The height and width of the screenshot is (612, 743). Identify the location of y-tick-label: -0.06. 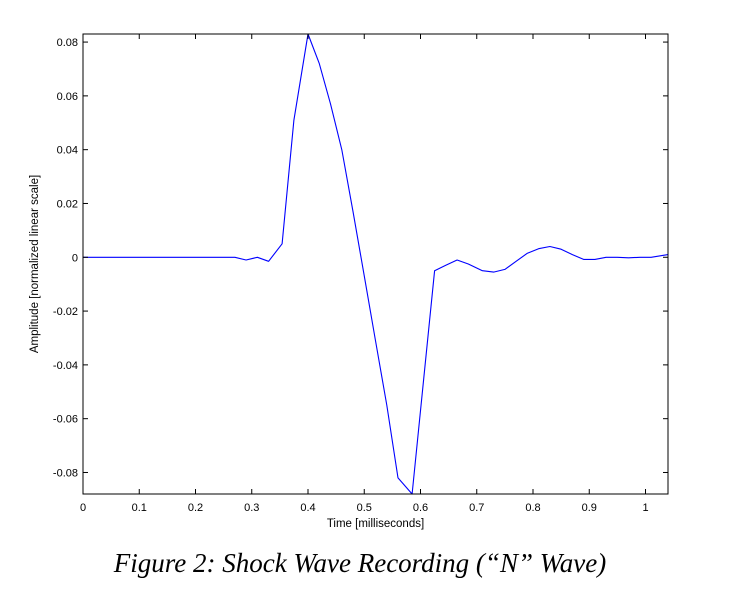
(65, 420).